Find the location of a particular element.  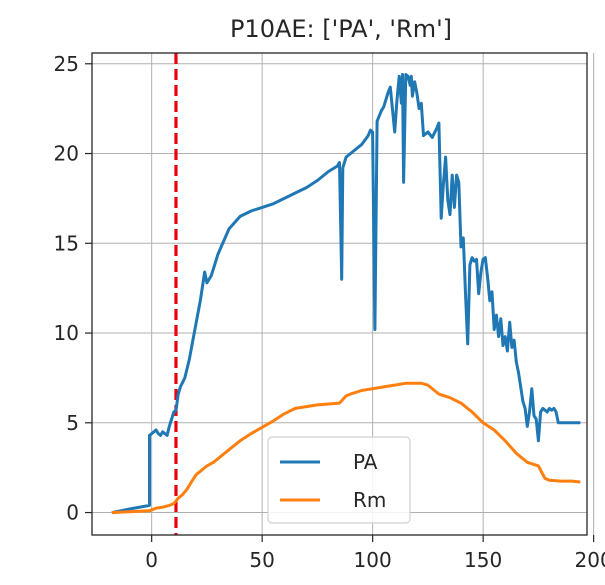

legend-label-rm: Rm is located at coordinates (369, 500).